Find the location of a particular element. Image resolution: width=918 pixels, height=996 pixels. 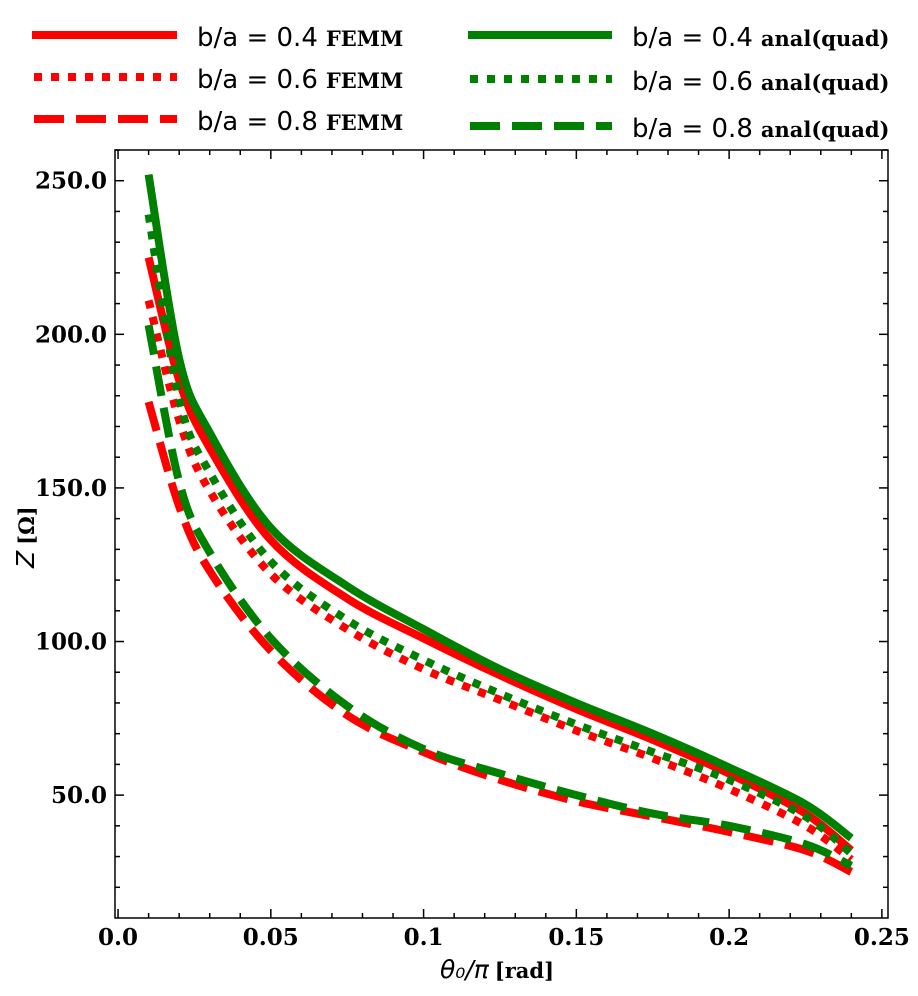

legend-entry-ba06-femm: b/a = 0.6 FEMM is located at coordinates (218, 80).